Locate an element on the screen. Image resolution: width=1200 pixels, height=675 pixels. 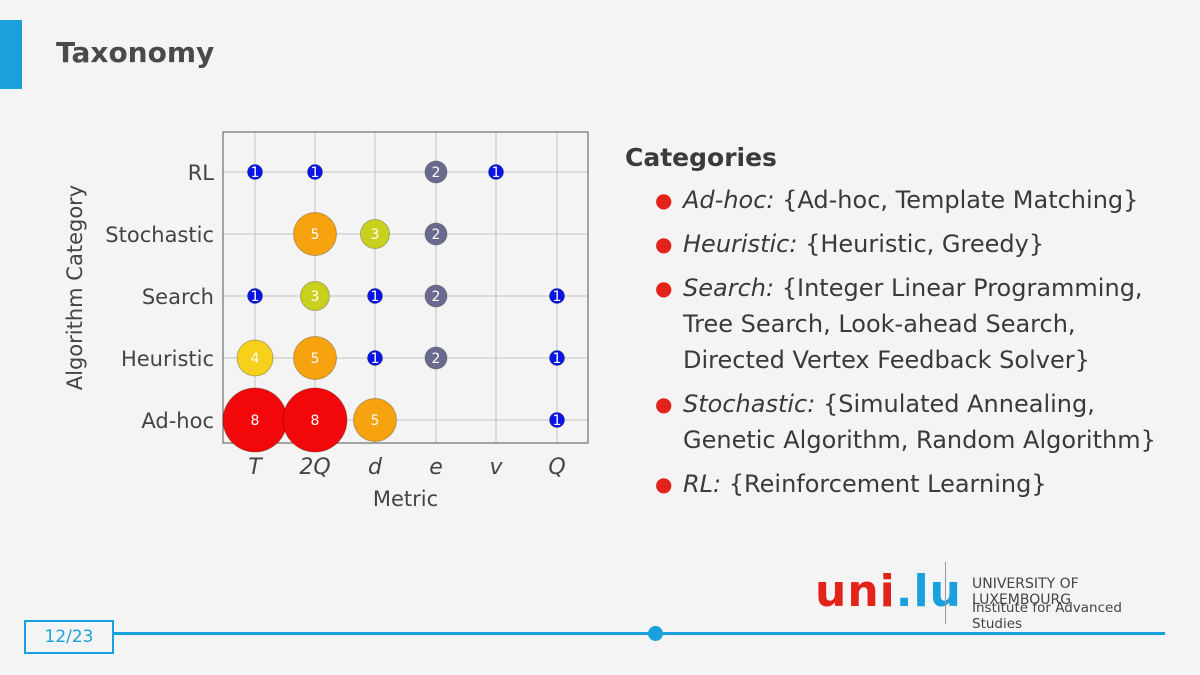
category-members: {Simulated Annealing, is located at coordinates (958, 404).